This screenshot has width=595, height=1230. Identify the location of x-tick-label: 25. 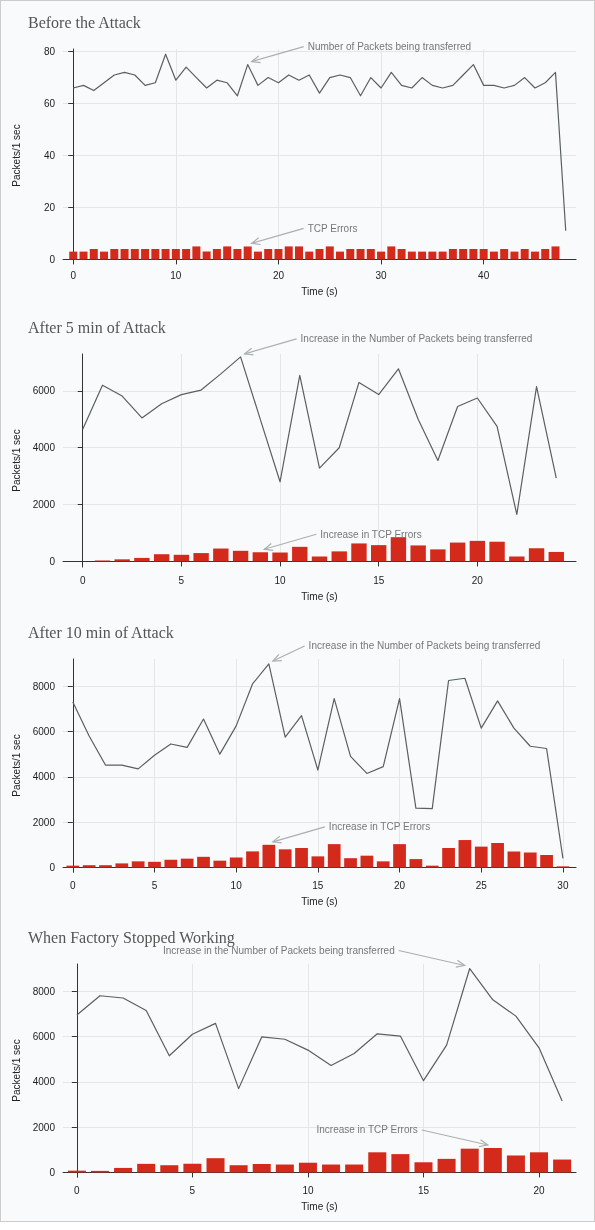
(481, 885).